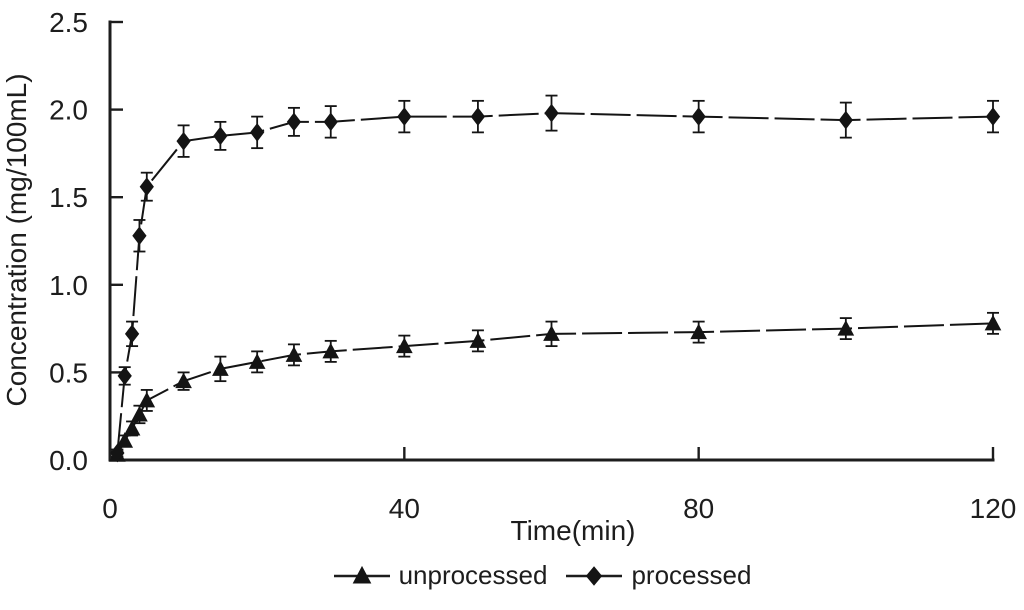 The image size is (1024, 610). Describe the element at coordinates (68, 285) in the screenshot. I see `y-tick-label: 1.0` at that location.